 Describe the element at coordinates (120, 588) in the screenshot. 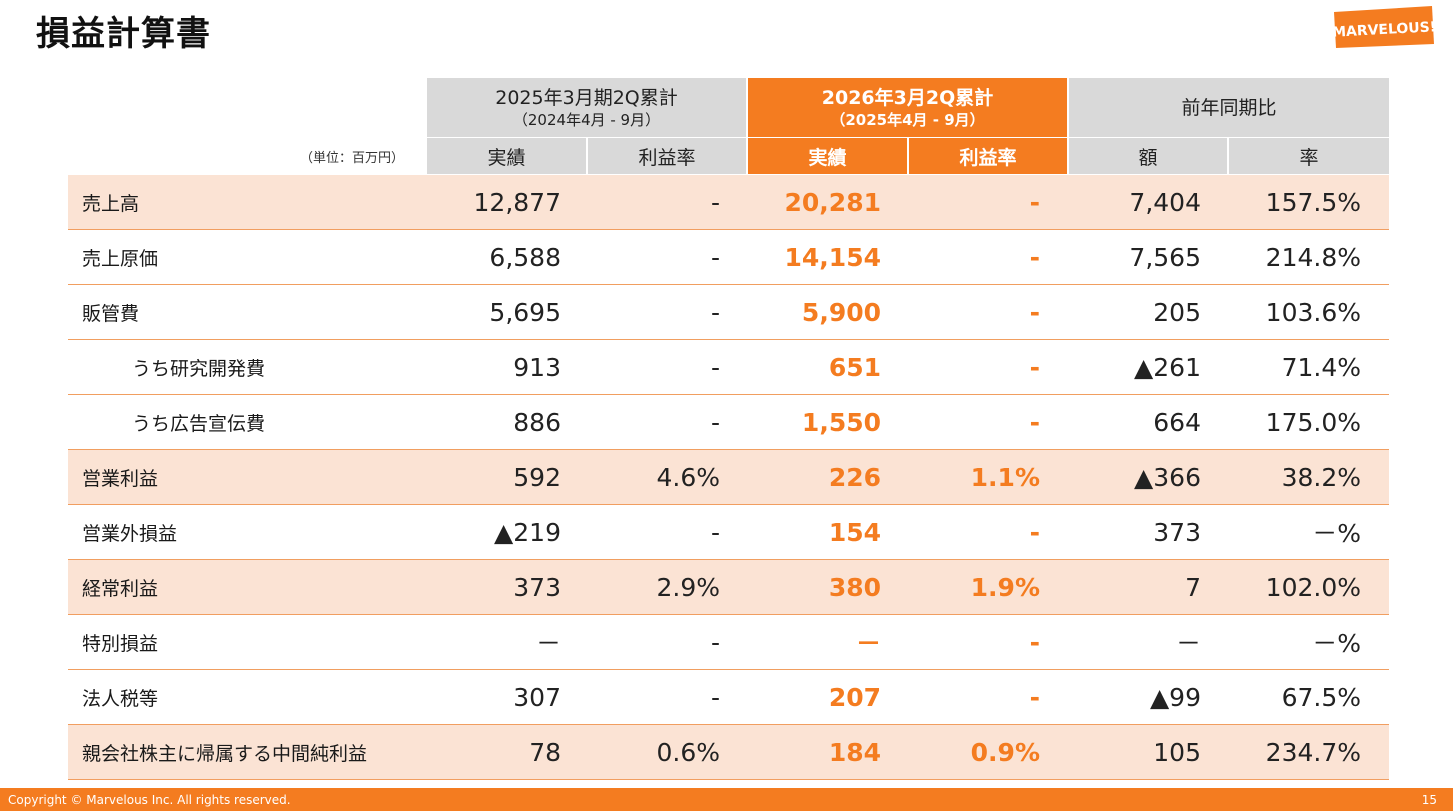

I see `row-label: 経常利益` at that location.